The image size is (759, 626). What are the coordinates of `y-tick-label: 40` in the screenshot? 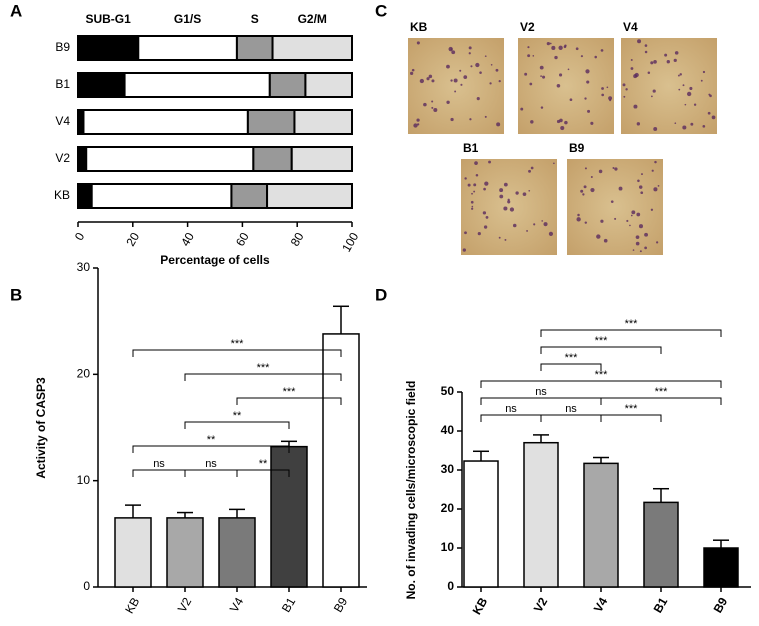 It's located at (448, 430).